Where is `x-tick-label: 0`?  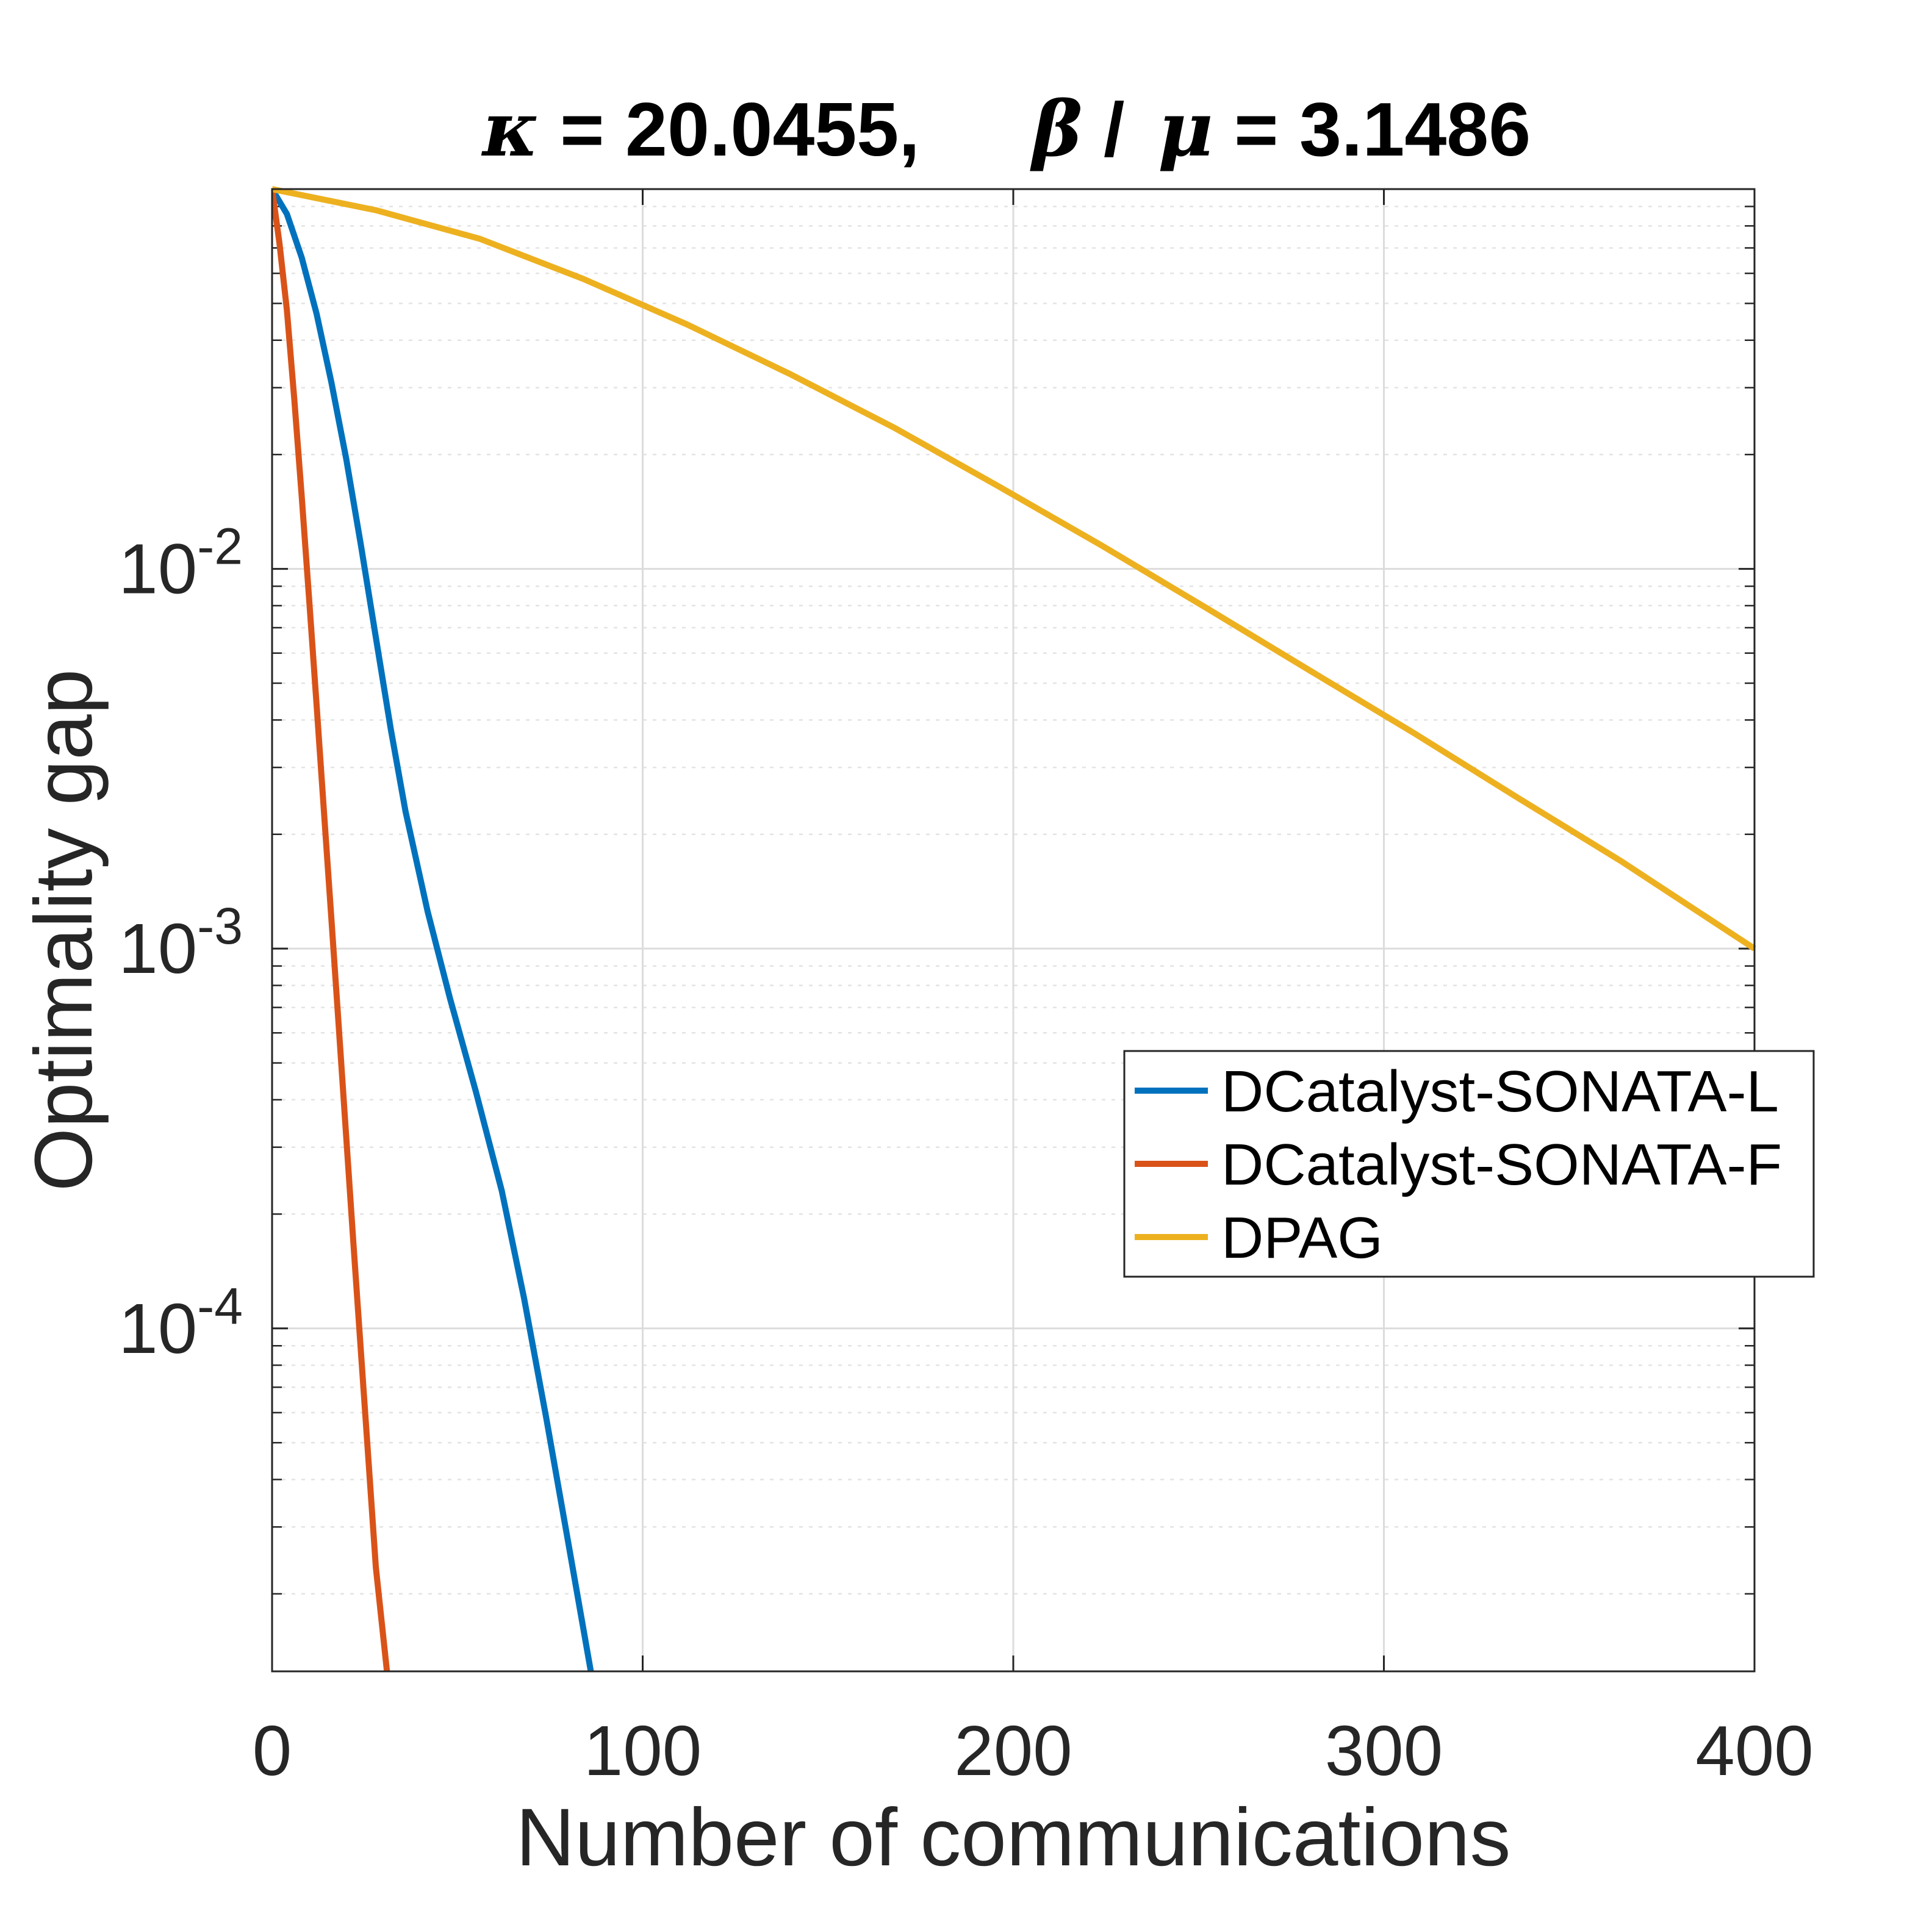
x-tick-label: 0 is located at coordinates (272, 1750).